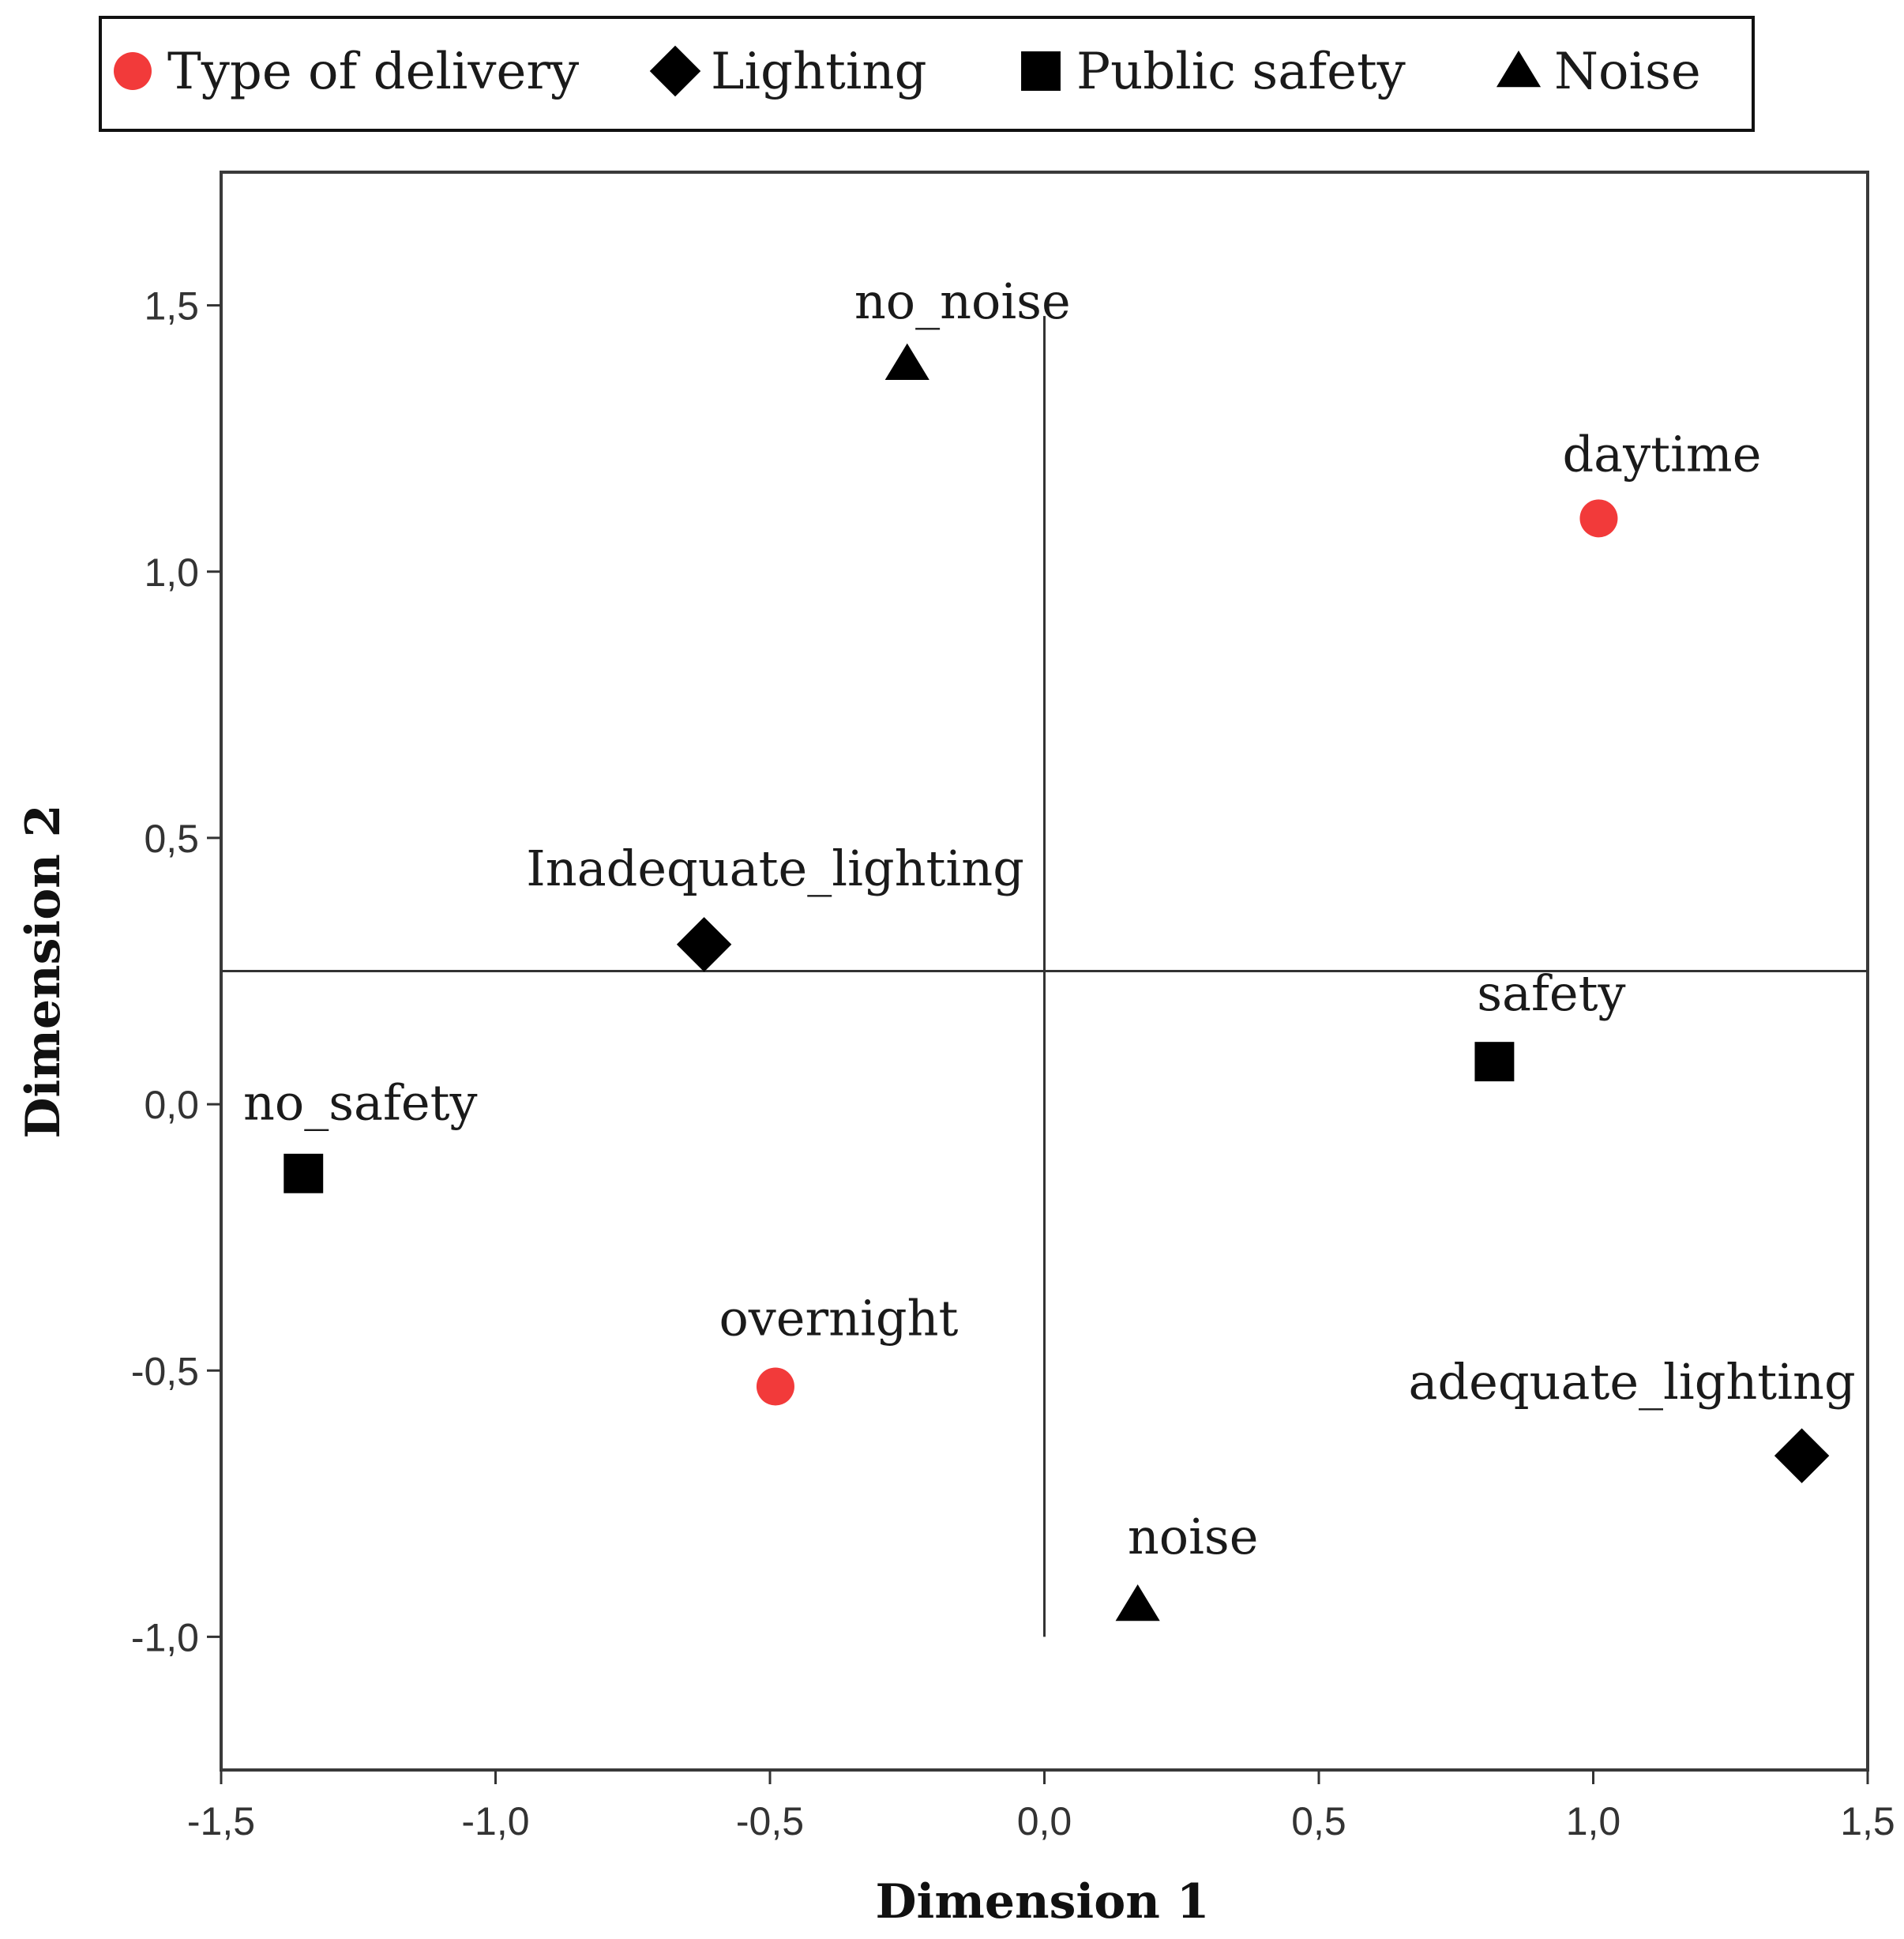  Describe the element at coordinates (1318, 1821) in the screenshot. I see `x-tick-label: 0,5` at that location.